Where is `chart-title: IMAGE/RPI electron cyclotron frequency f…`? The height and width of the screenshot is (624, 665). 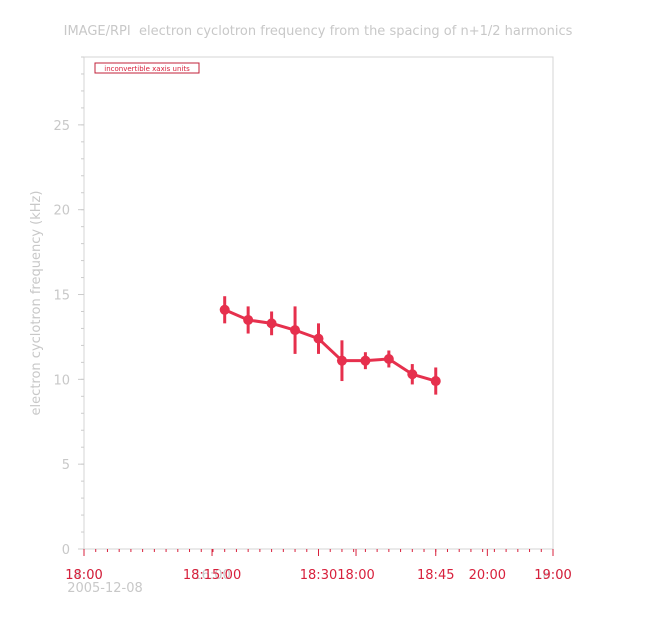
chart-title: IMAGE/RPI electron cyclotron frequency f… is located at coordinates (318, 31).